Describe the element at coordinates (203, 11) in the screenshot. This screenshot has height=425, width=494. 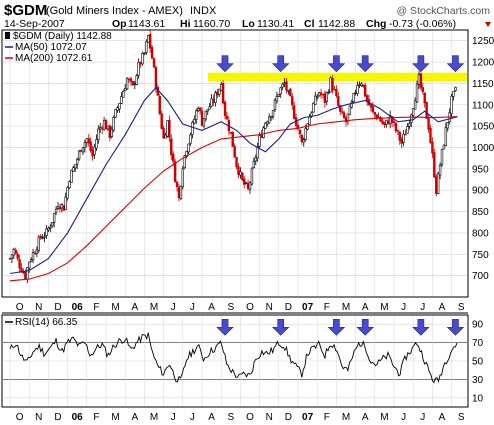
I see `chart-exchange: INDX` at that location.